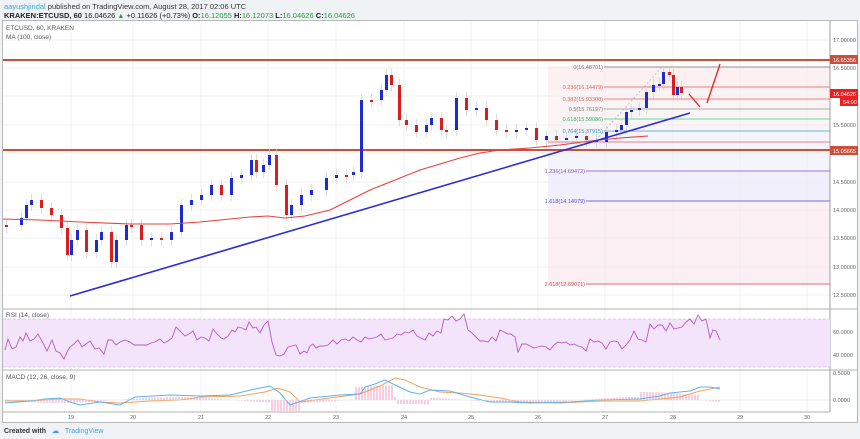 This screenshot has width=860, height=439. What do you see at coordinates (40, 28) in the screenshot?
I see `symbol-legend: ETCUSD, 60, KRAKEN` at bounding box center [40, 28].